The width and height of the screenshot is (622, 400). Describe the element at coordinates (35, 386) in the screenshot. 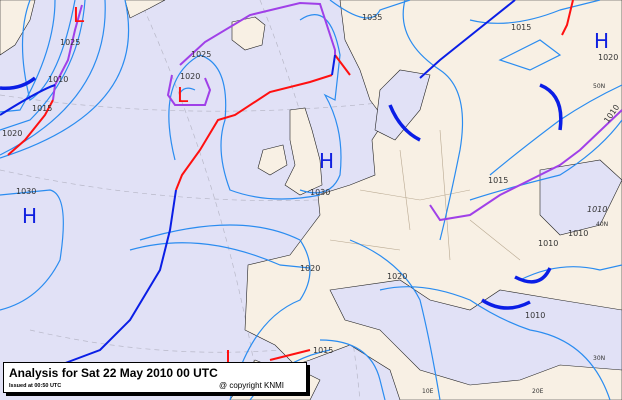

I see `issued-time: Issued at 00:50 UTC` at that location.